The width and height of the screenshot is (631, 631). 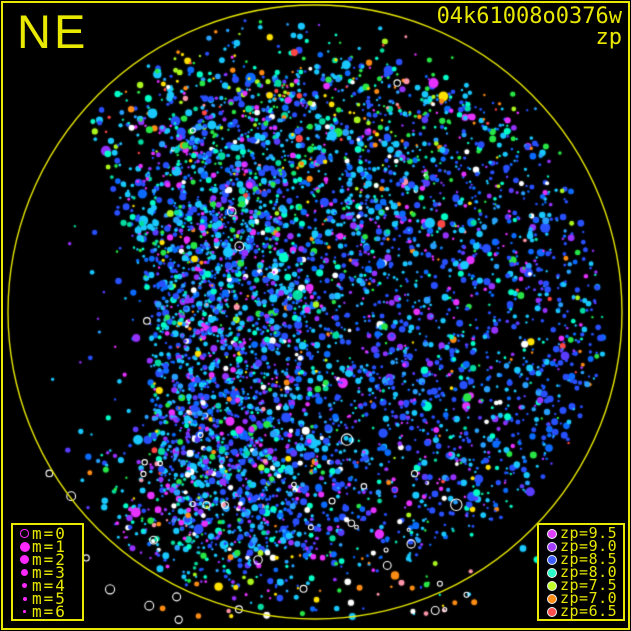 I want to click on legend-label: zp=9.0, so click(x=589, y=546).